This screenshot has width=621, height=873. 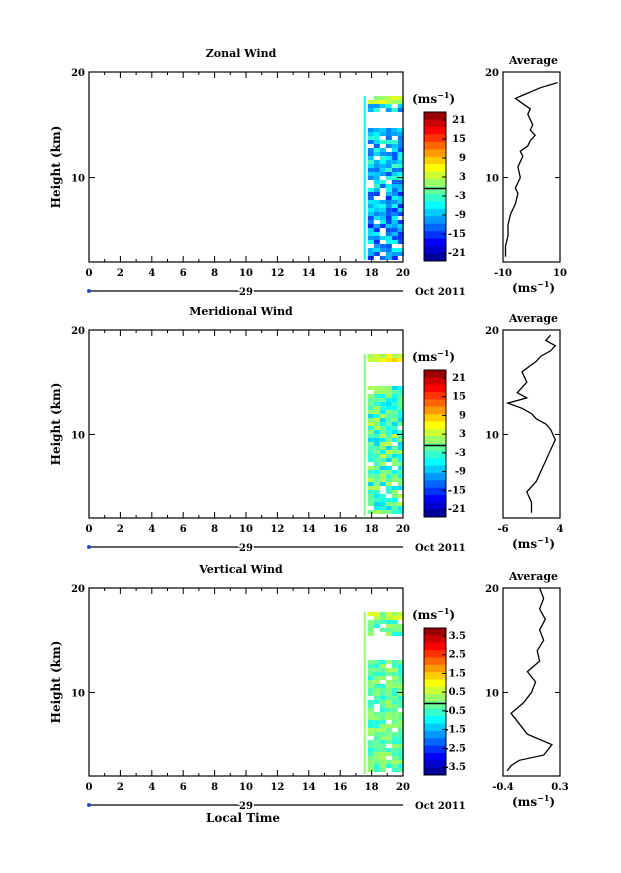 I want to click on colorbar-tick-label: 0.5, so click(x=457, y=692).